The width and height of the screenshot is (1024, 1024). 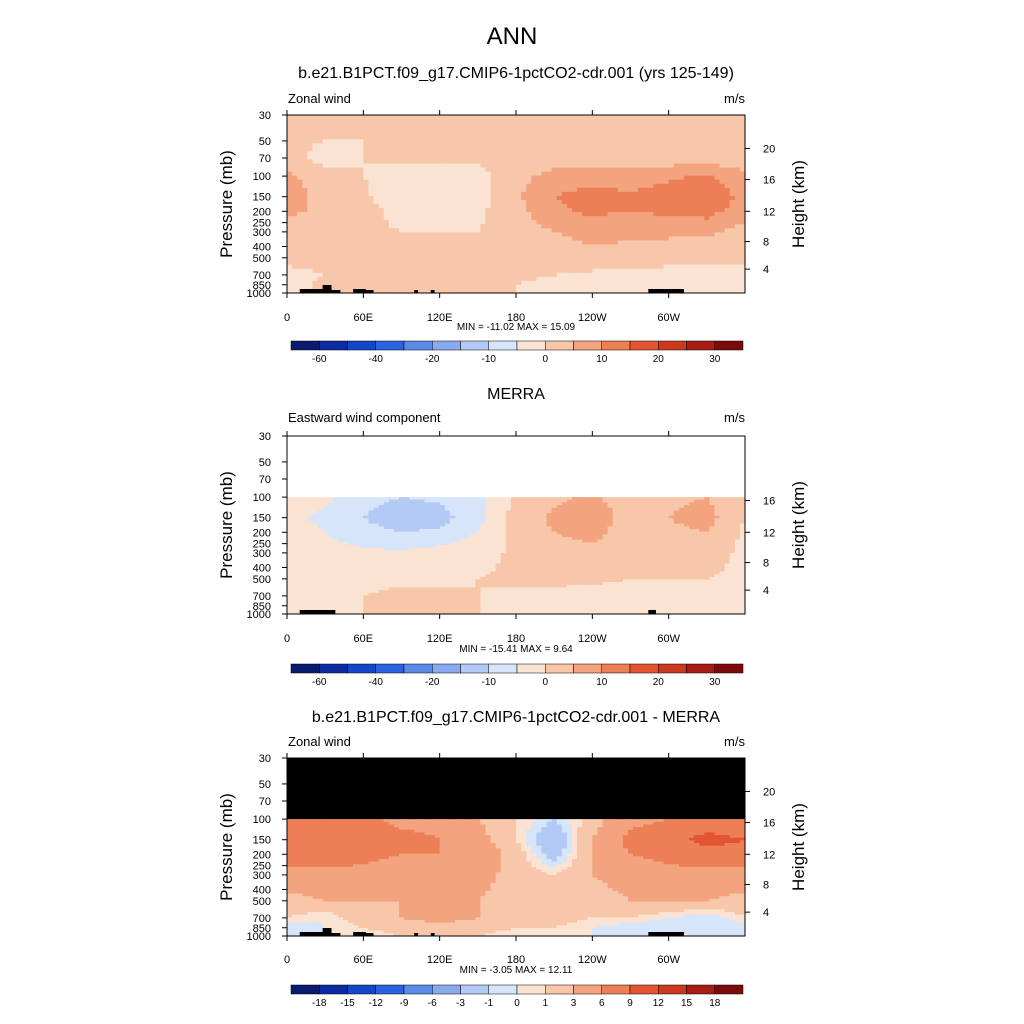 What do you see at coordinates (592, 318) in the screenshot?
I see `x-tick-label: 120W` at bounding box center [592, 318].